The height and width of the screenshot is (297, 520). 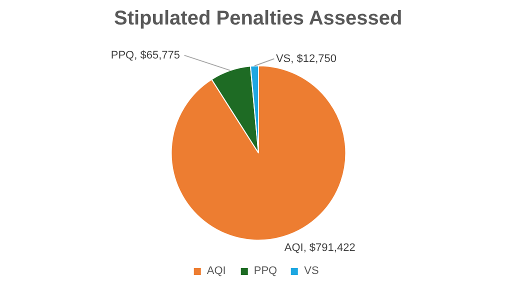 What do you see at coordinates (145, 55) in the screenshot?
I see `data-label: PPQ, $65,775` at bounding box center [145, 55].